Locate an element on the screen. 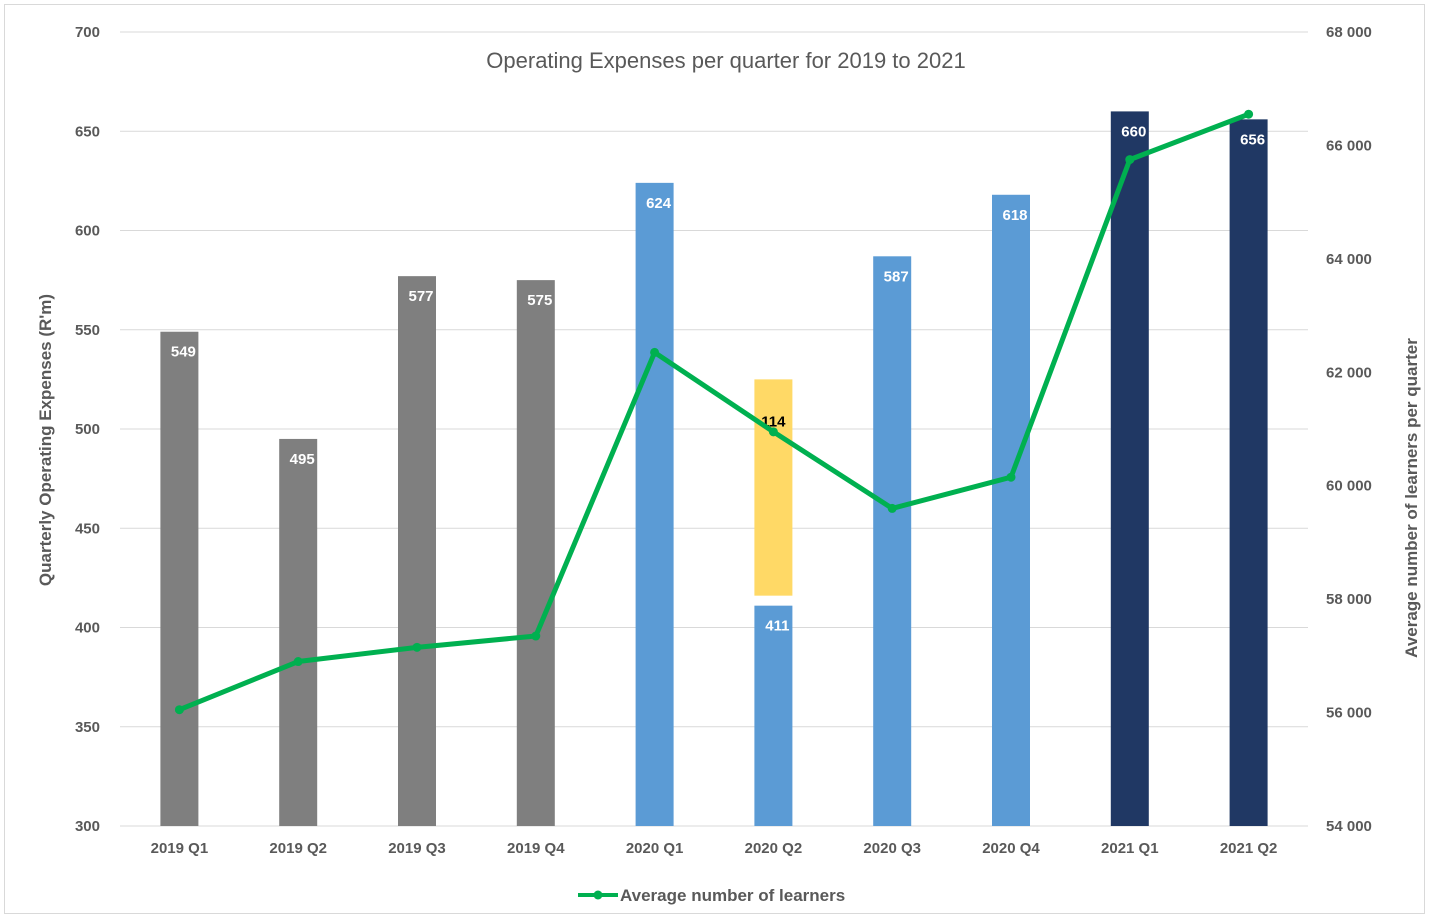 The image size is (1429, 918). category-label: 2021 Q2 is located at coordinates (1249, 848).